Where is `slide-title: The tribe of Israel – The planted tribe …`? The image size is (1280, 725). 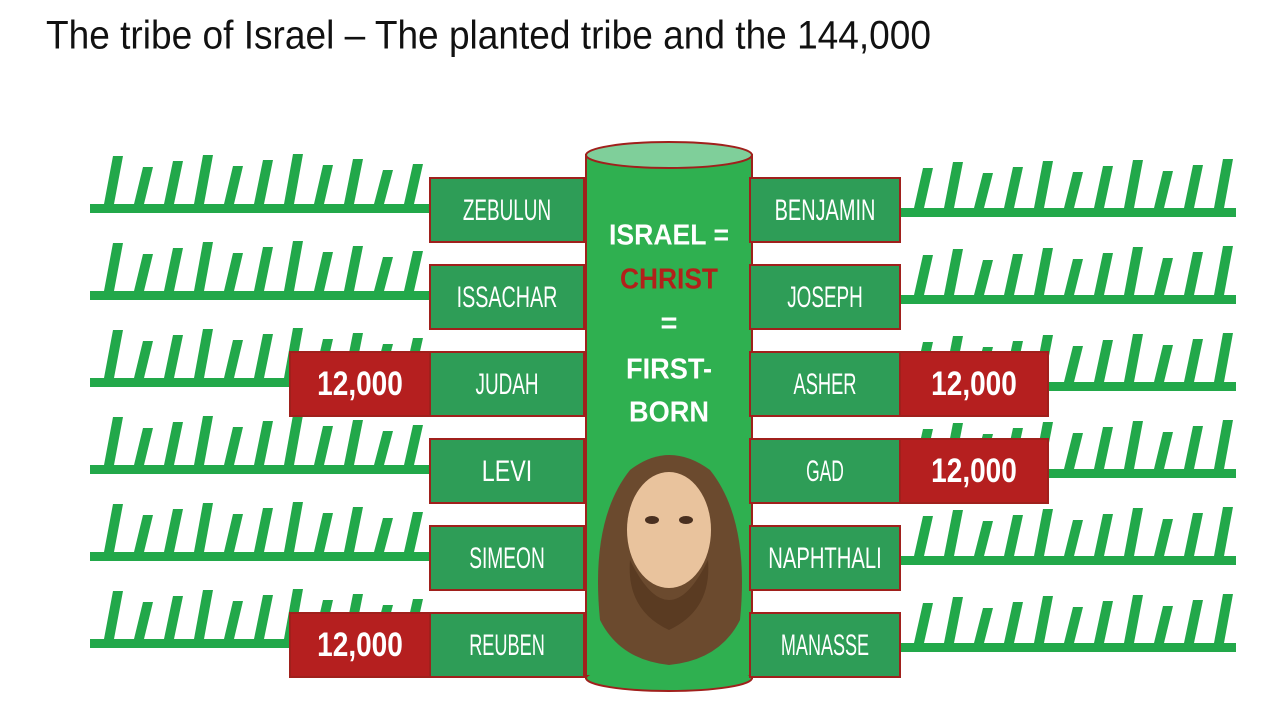
slide-title: The tribe of Israel – The planted tribe … is located at coordinates (488, 36).